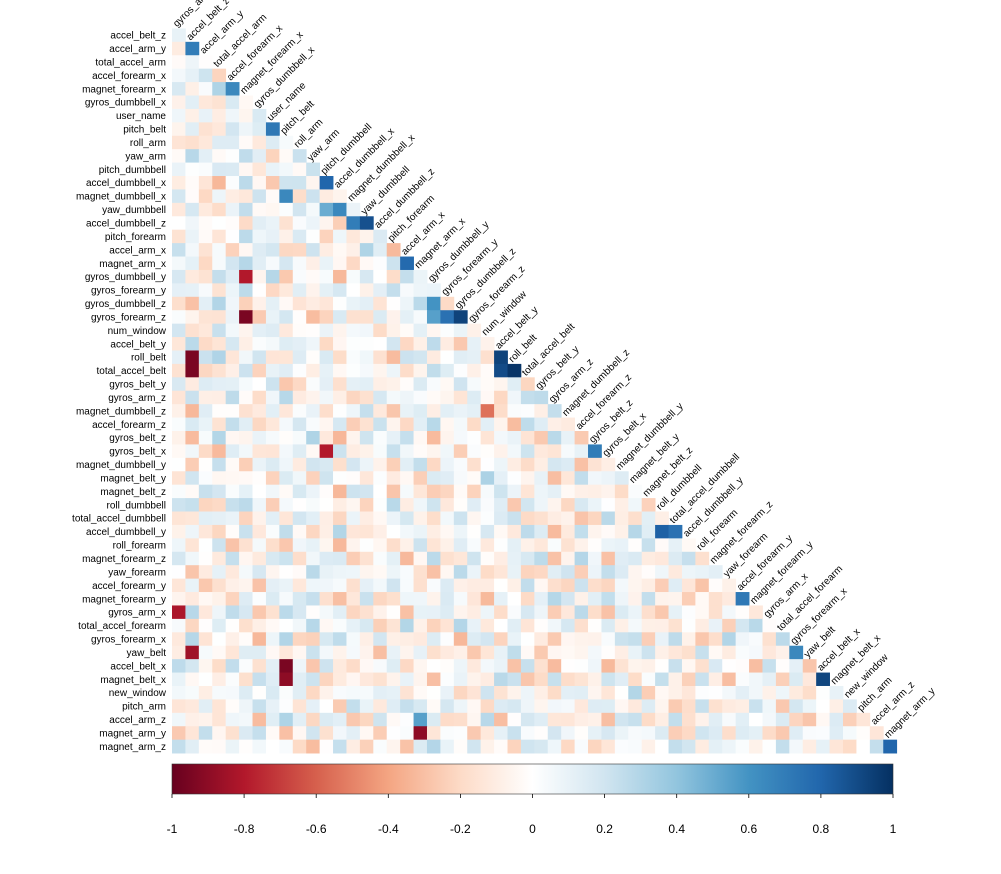 The image size is (1001, 874). What do you see at coordinates (205, 599) in the screenshot?
I see `cell-magnet_forearm_y-accel_arm_y` at bounding box center [205, 599].